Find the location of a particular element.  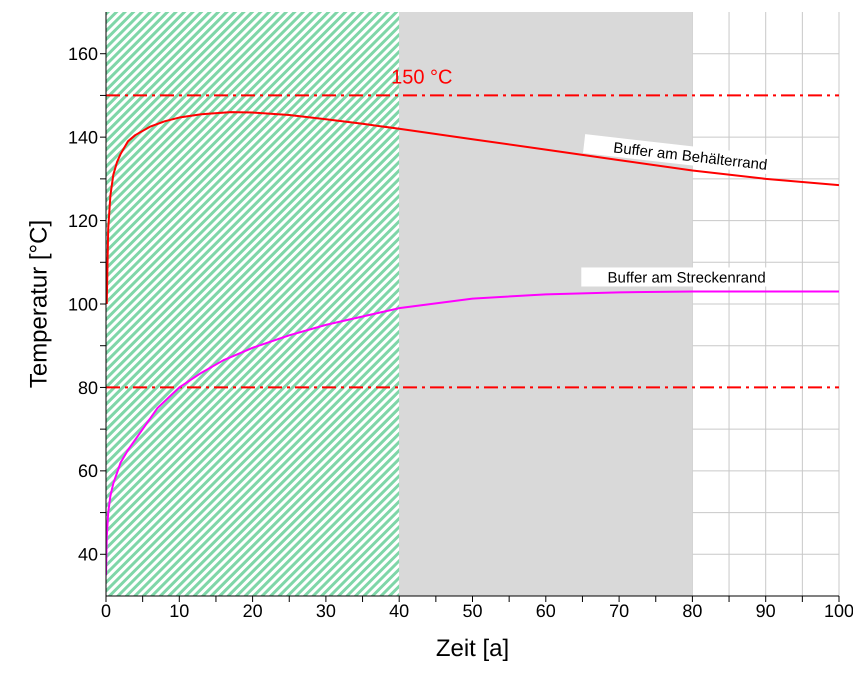

y-axis-title: Temperatur [°C] is located at coordinates (39, 304).